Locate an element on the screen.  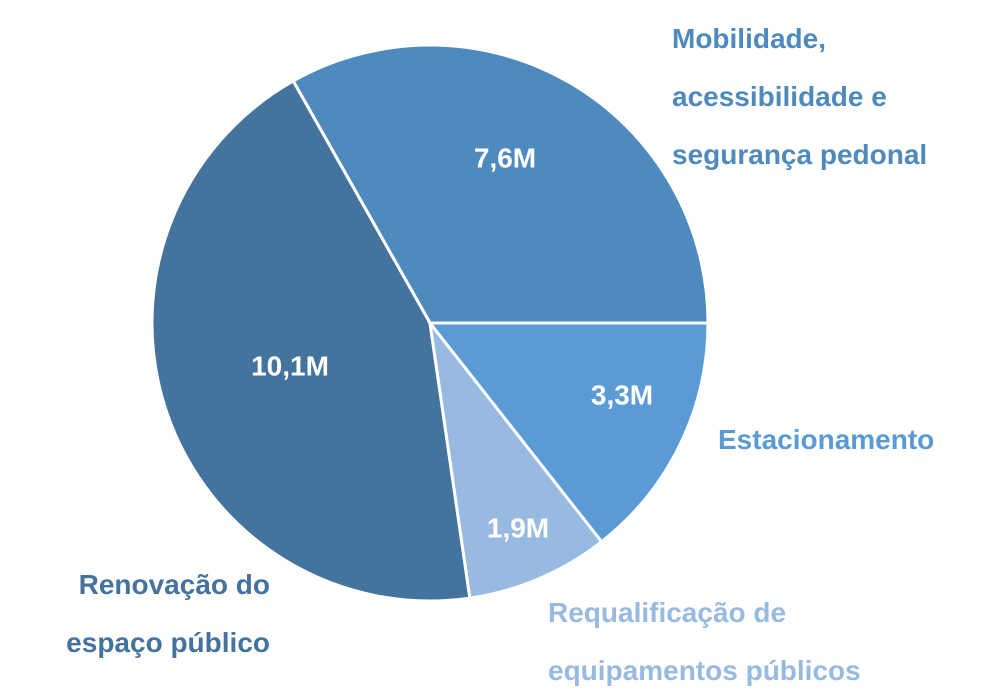
value-label: 7,6M is located at coordinates (505, 157).